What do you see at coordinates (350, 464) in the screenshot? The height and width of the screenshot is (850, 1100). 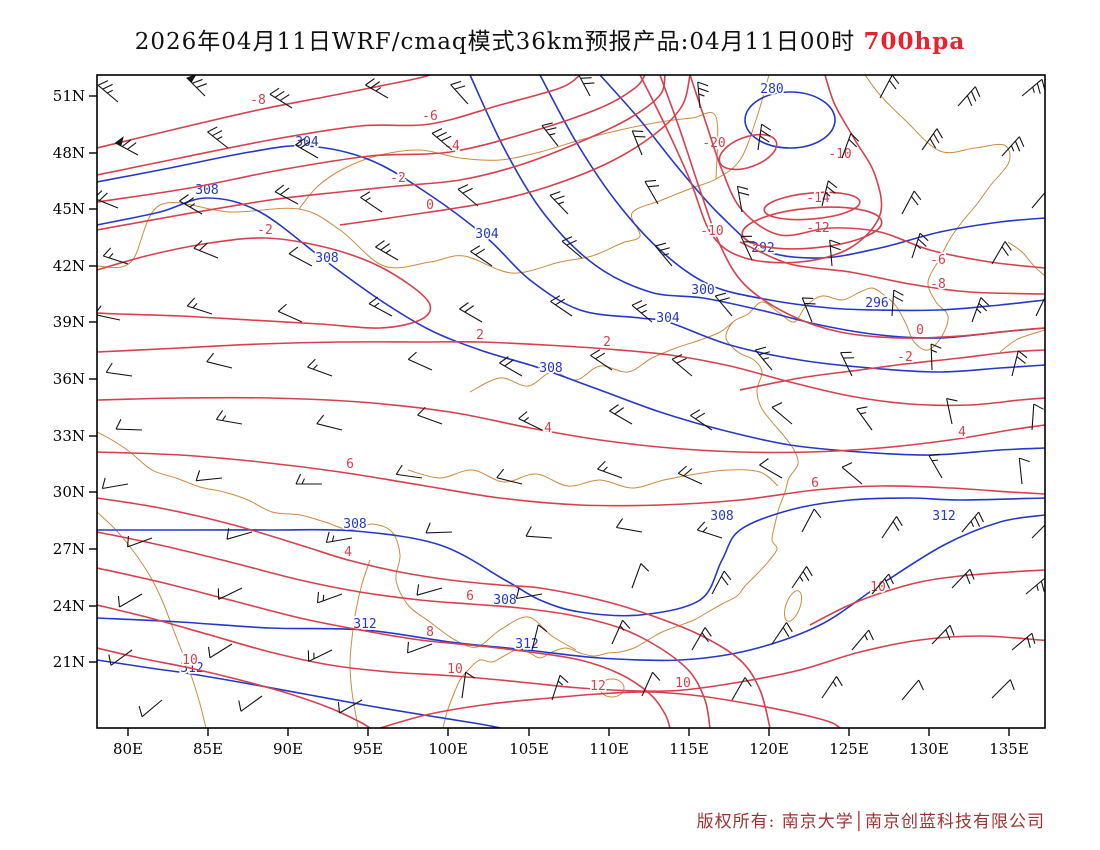 I see `contour-label: 6` at bounding box center [350, 464].